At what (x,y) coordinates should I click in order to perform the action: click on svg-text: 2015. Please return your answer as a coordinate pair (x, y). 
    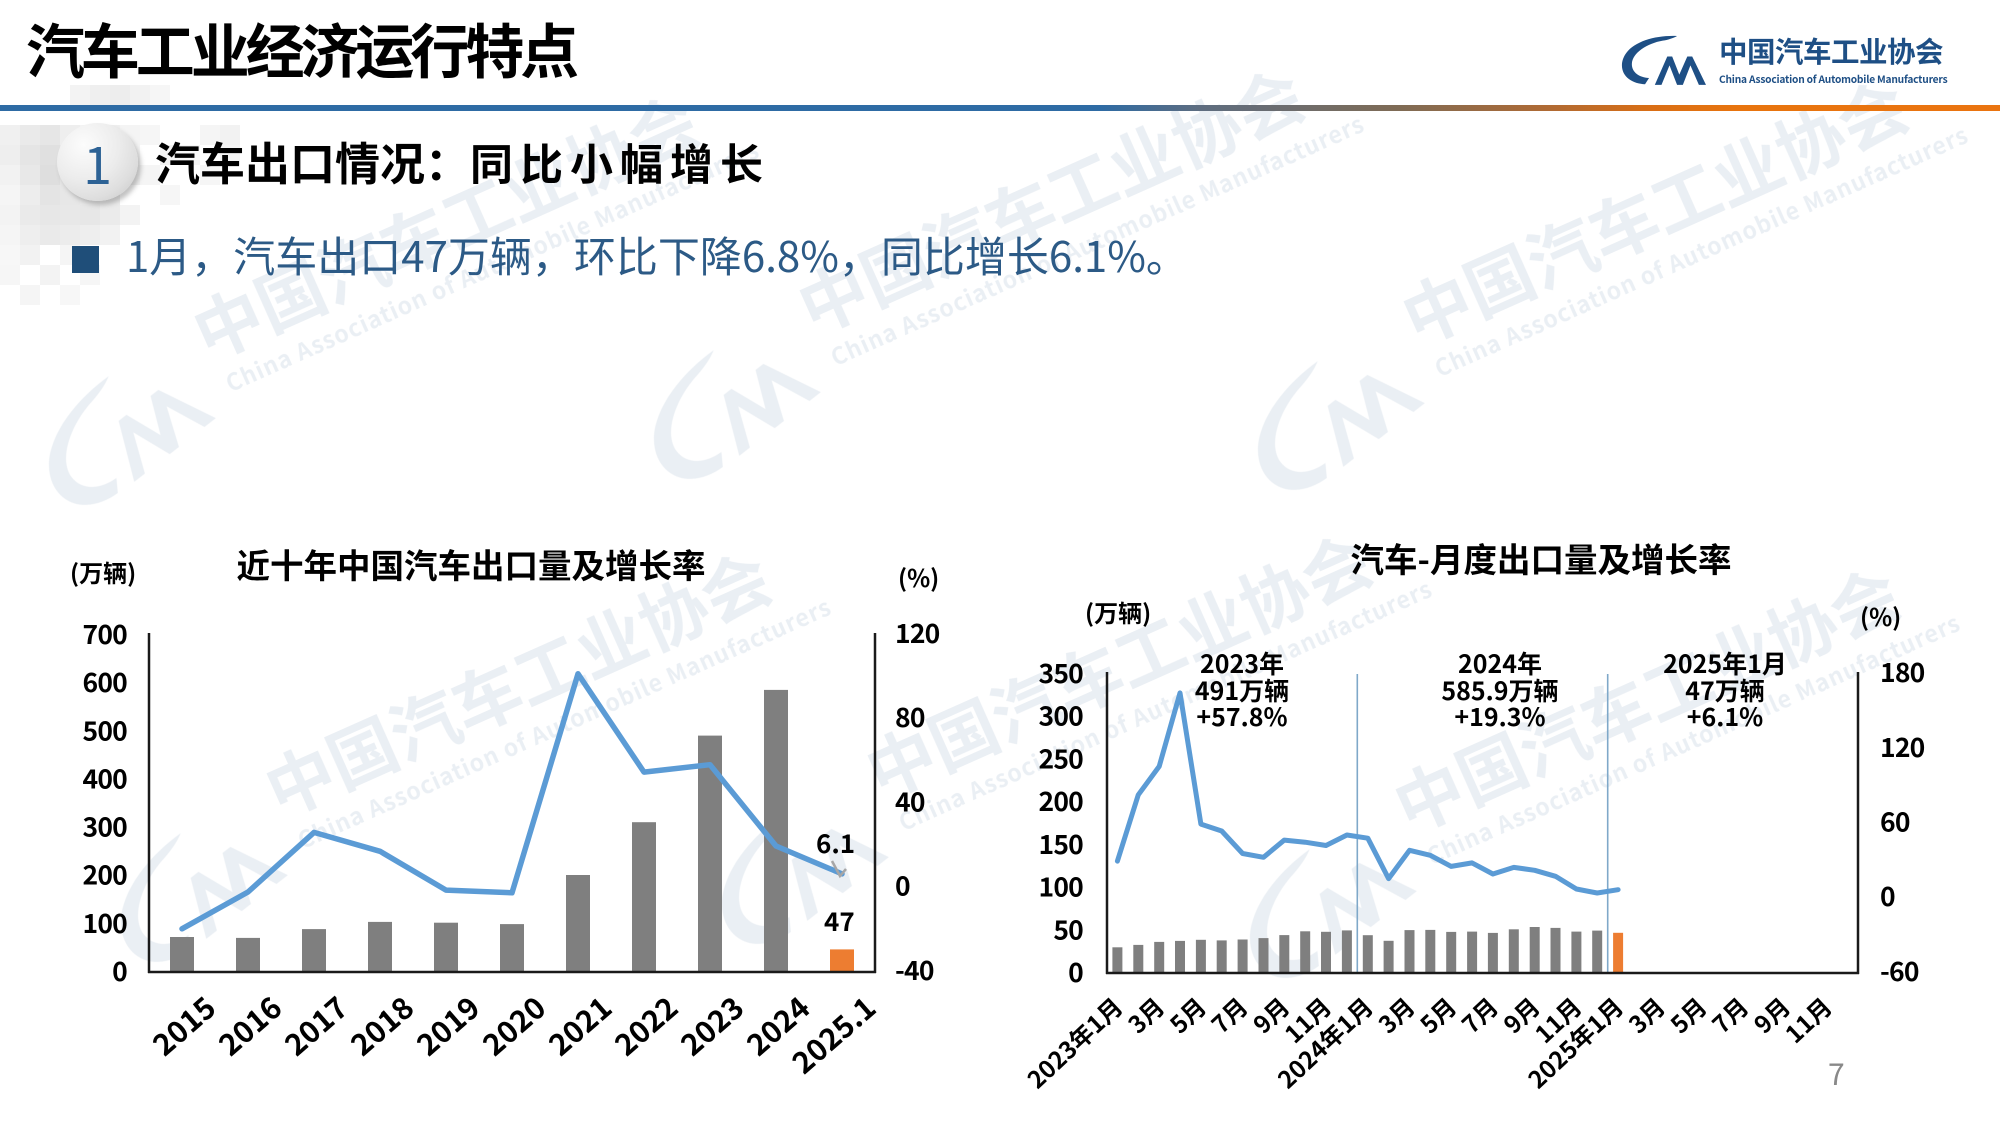
    Looking at the image, I should click on (183, 1025).